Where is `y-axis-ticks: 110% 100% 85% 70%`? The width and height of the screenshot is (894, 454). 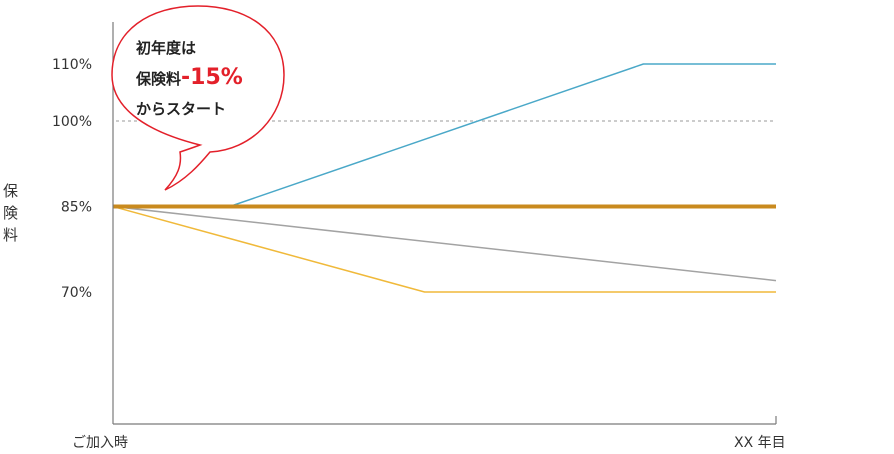 y-axis-ticks: 110% 100% 85% 70% is located at coordinates (72, 179).